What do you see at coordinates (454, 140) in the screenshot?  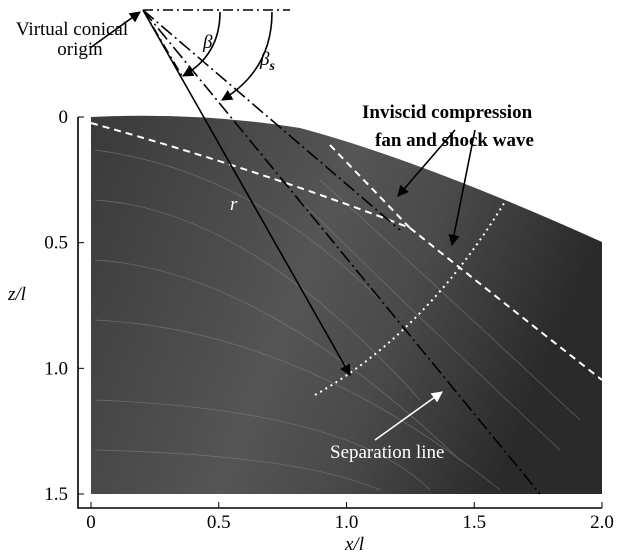 I see `annotation: fan and shock wave` at bounding box center [454, 140].